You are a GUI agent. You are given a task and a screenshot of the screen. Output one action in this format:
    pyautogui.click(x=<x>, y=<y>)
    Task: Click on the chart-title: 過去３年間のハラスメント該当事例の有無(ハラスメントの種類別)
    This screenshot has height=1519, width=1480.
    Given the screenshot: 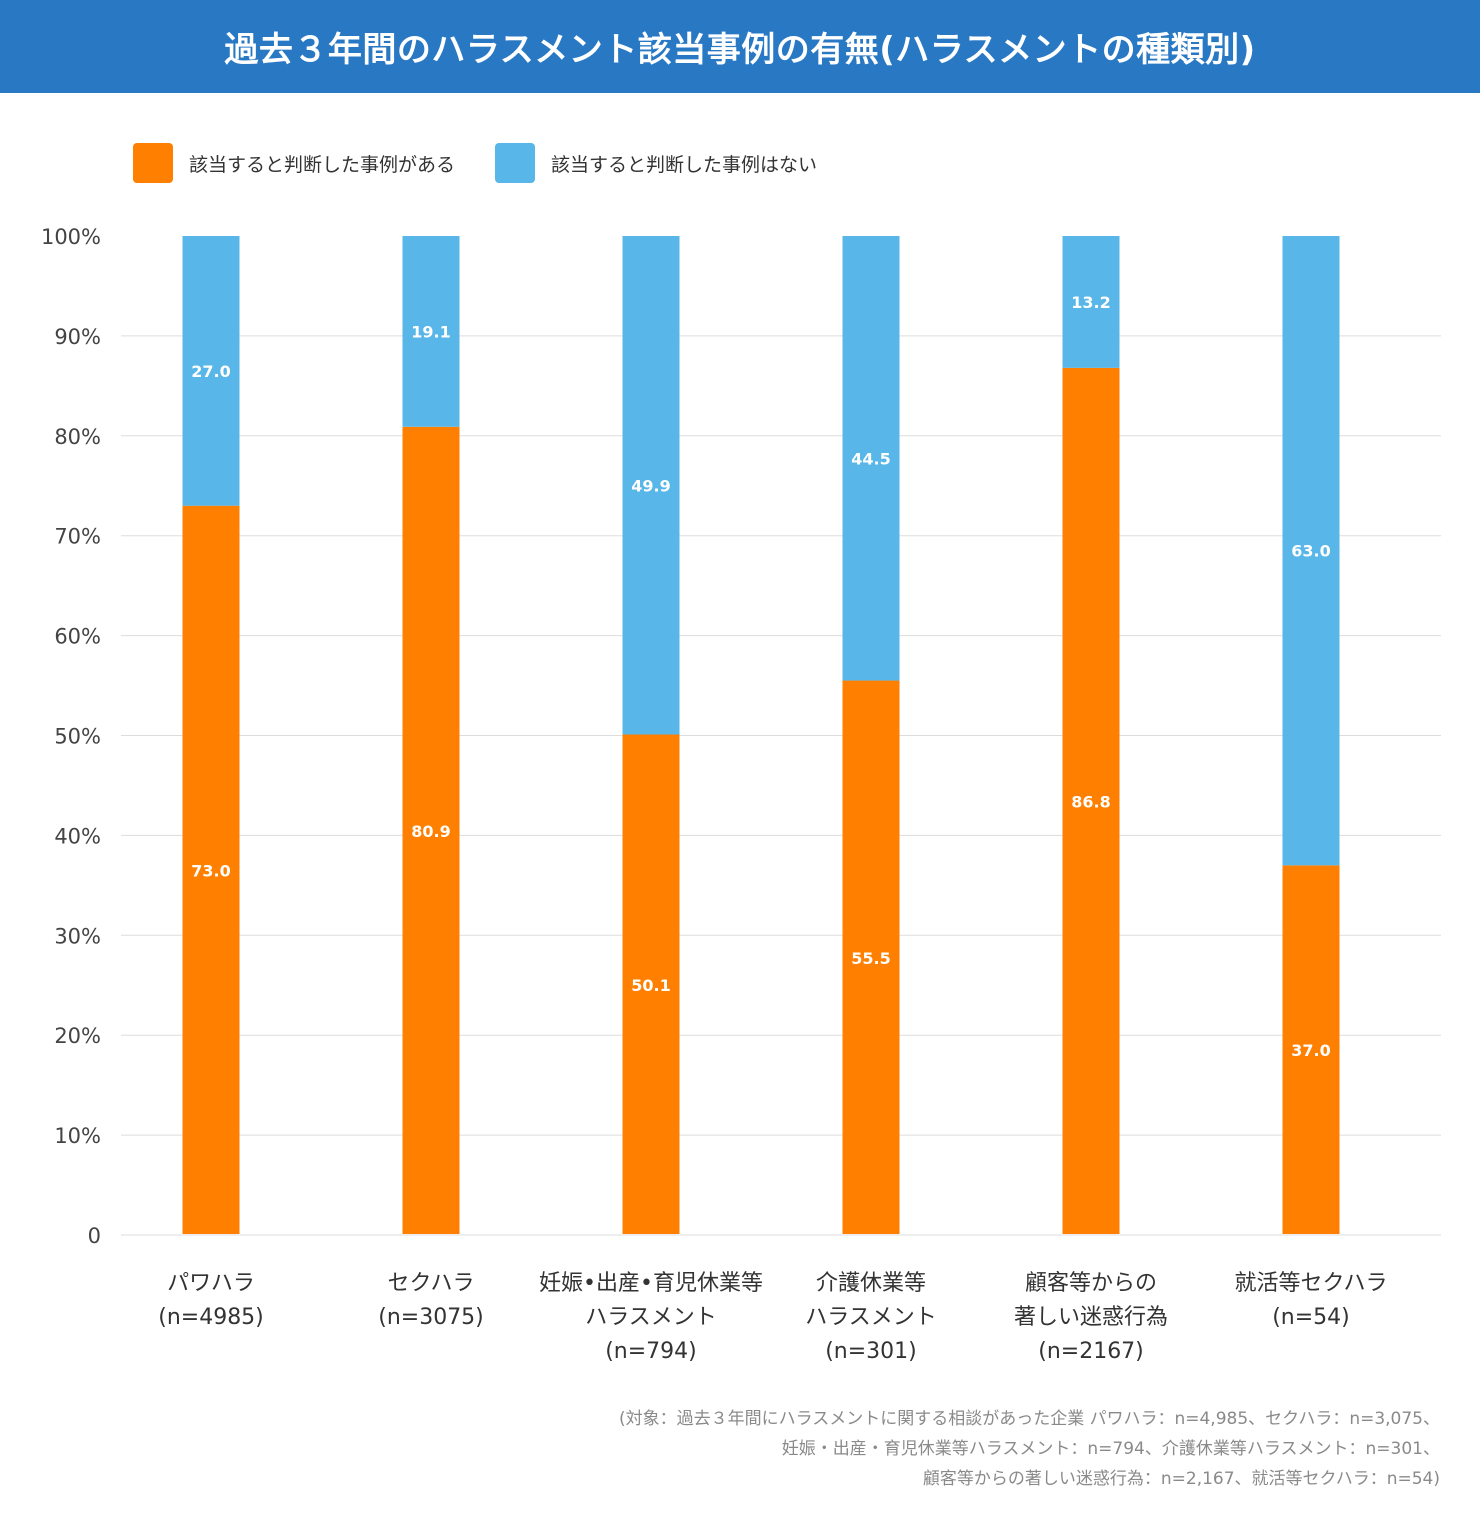 What is the action you would take?
    pyautogui.click(x=740, y=50)
    